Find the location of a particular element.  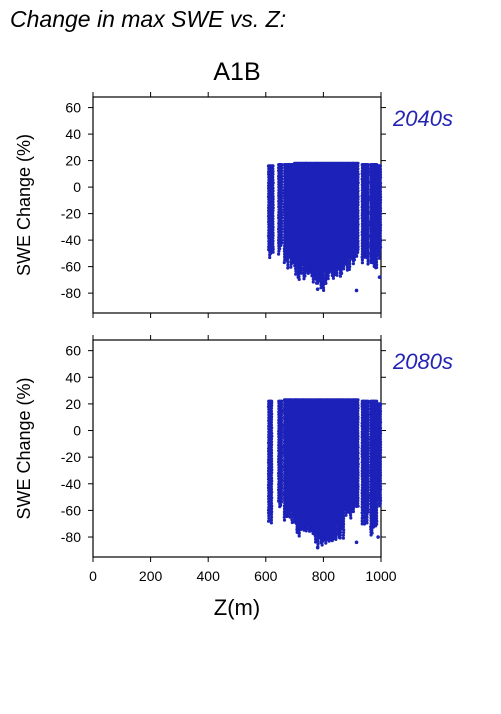

y-tick-label: 0 is located at coordinates (77, 431).